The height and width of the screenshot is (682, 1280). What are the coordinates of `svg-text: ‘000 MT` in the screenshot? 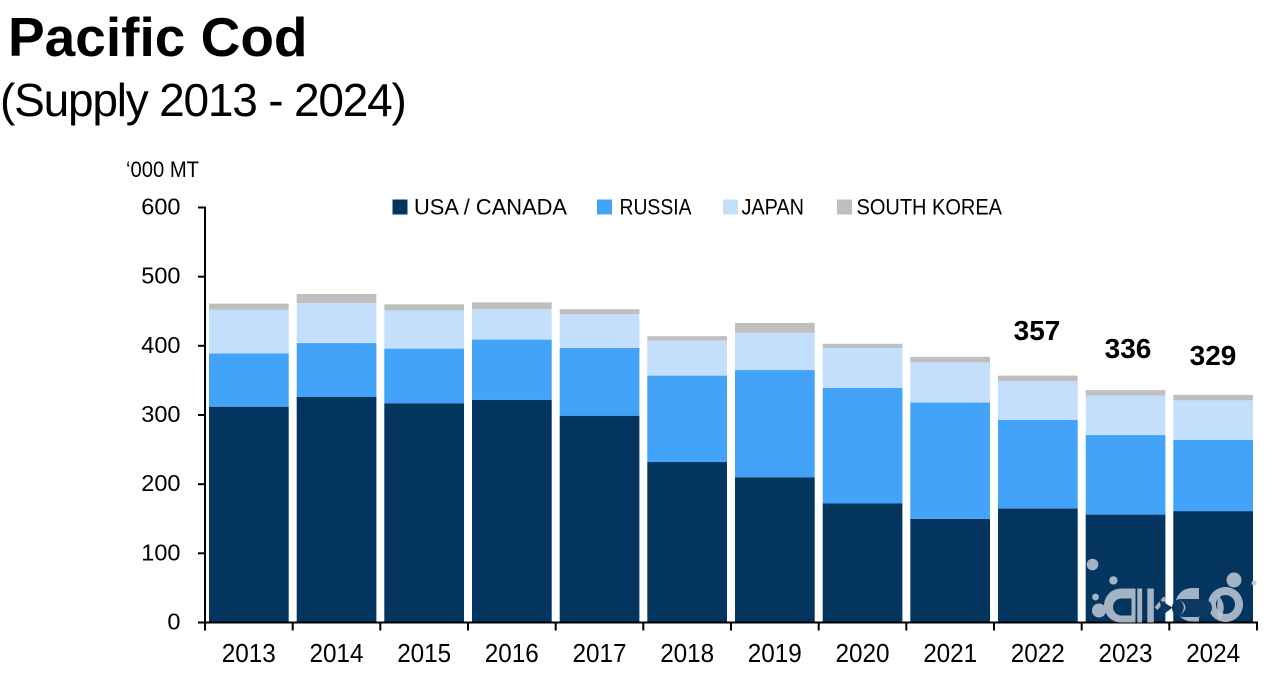 It's located at (162, 169).